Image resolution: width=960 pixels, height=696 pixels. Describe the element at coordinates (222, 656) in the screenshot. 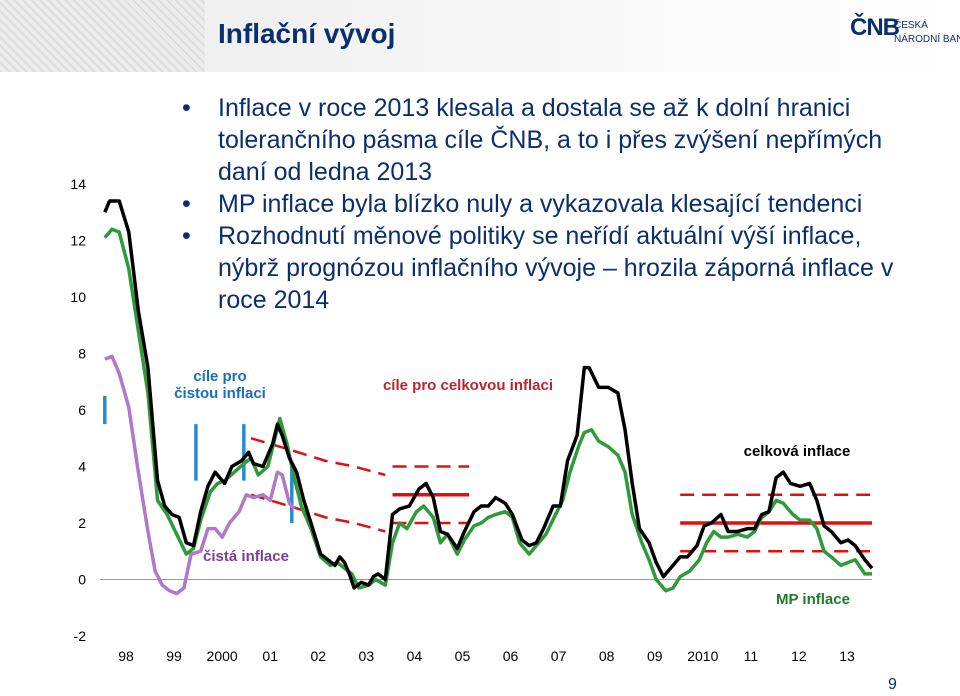

I see `x-tick-label: 2000` at that location.